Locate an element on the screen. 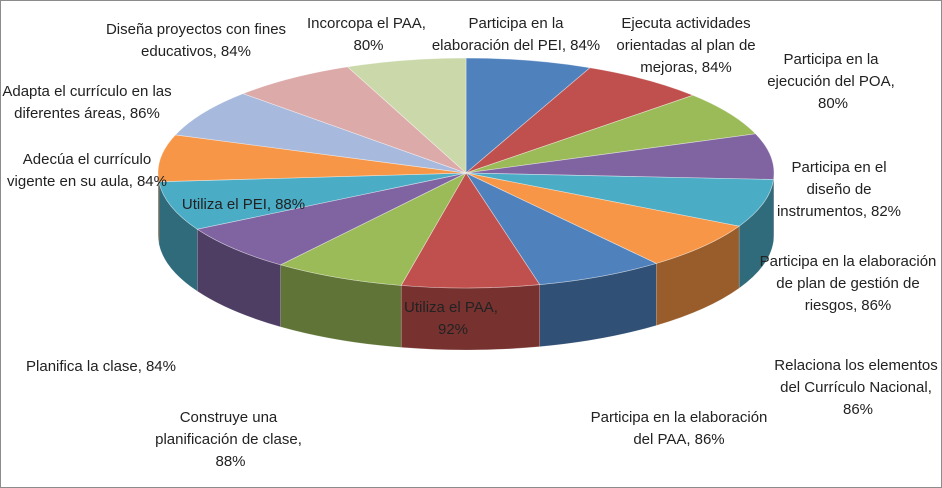 This screenshot has width=942, height=488. category-label: Diseña proyectos con fines educativos, is located at coordinates (196, 40).